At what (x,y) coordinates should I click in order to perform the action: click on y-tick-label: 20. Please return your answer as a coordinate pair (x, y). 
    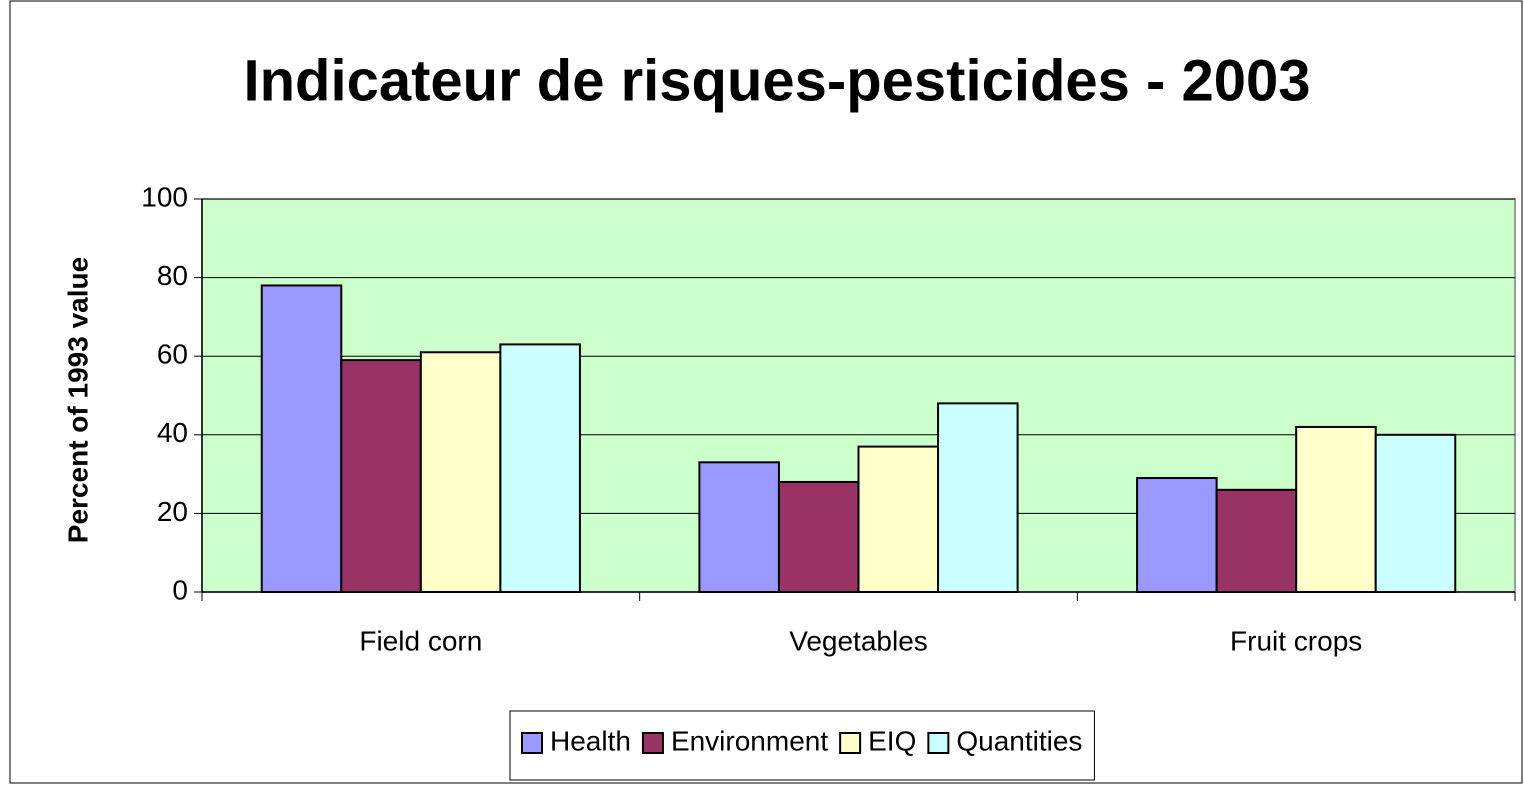
    Looking at the image, I should click on (172, 511).